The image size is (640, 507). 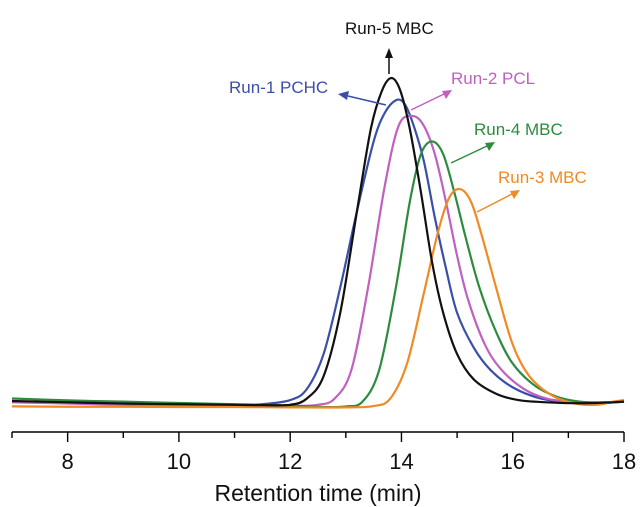 I want to click on x-axis: 8 10 12 14 16 18 Retention time (min), so click(x=323, y=468).